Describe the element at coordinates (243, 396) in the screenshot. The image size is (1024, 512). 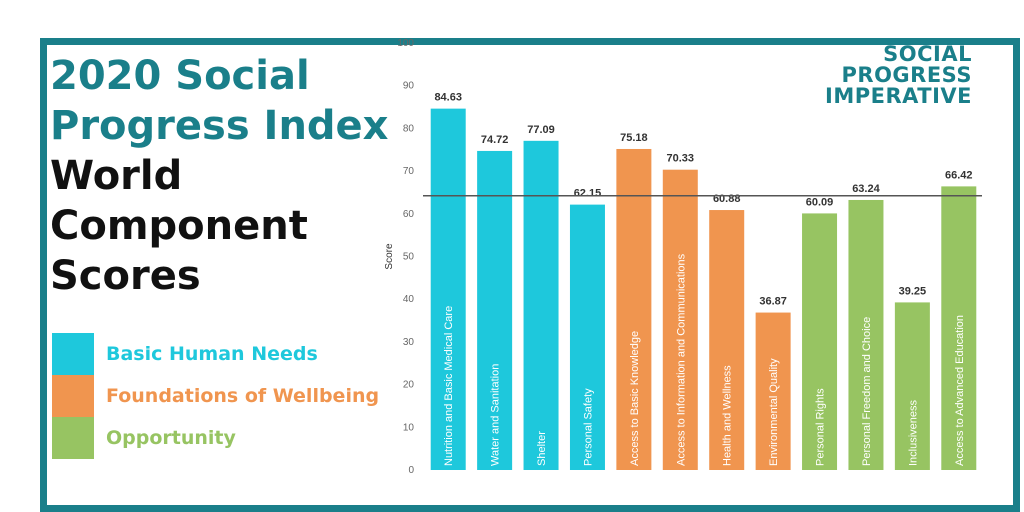
I see `legend-label-foundations-of-wellbeing: Foundations of Wellbeing` at that location.